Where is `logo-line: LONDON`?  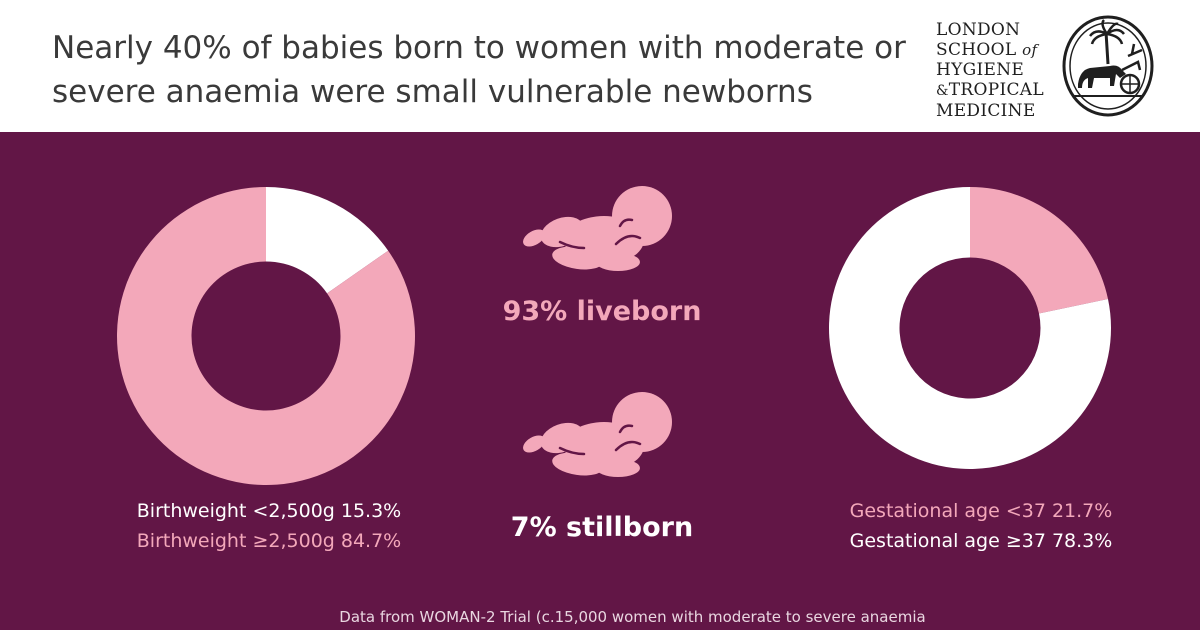
logo-line: LONDON is located at coordinates (978, 30).